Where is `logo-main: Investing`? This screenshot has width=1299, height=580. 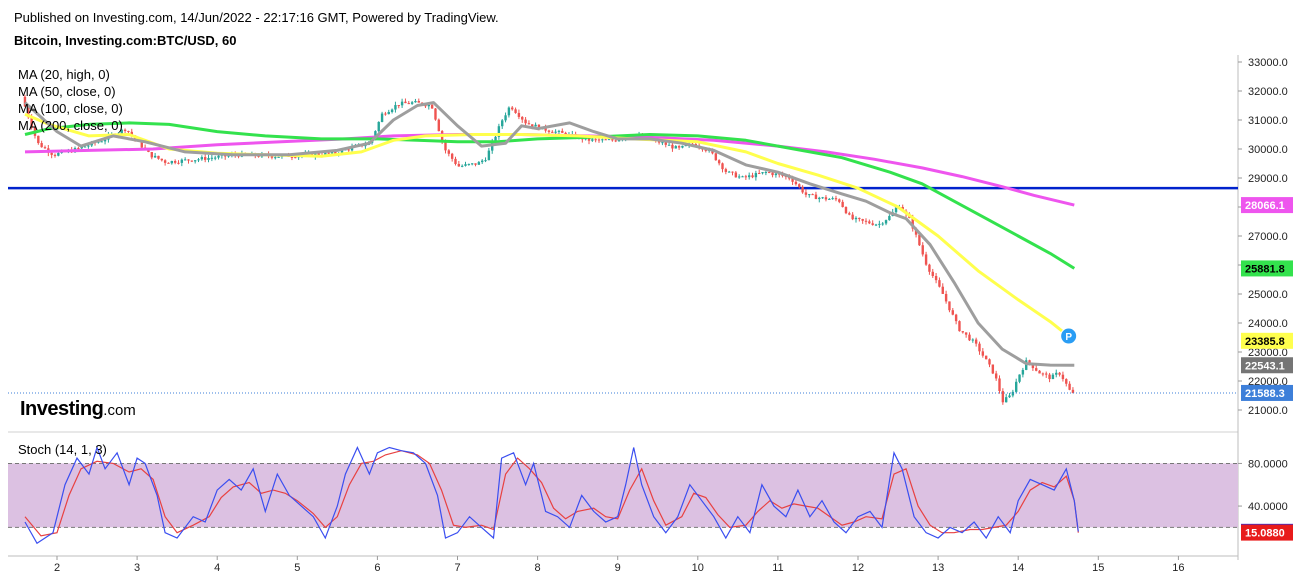 logo-main: Investing is located at coordinates (62, 409).